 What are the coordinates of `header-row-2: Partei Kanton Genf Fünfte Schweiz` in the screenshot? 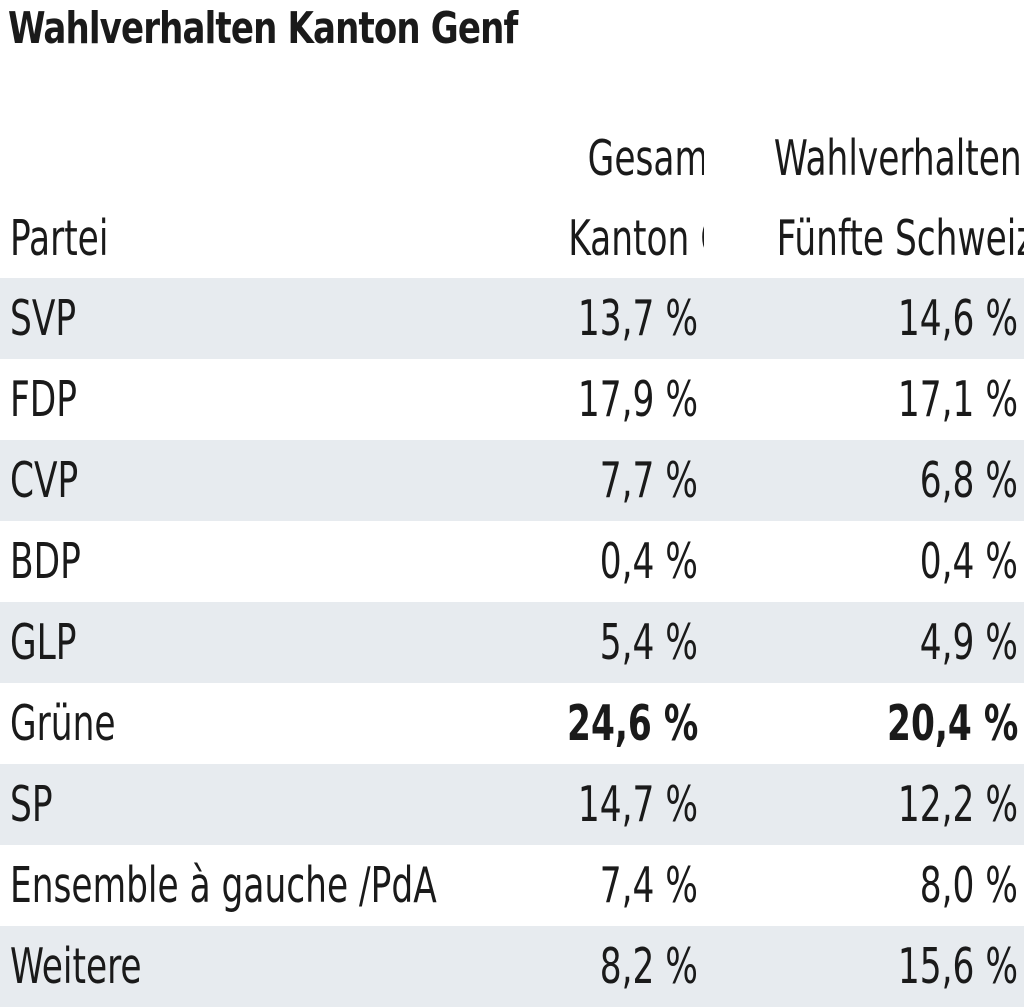 It's located at (512, 238).